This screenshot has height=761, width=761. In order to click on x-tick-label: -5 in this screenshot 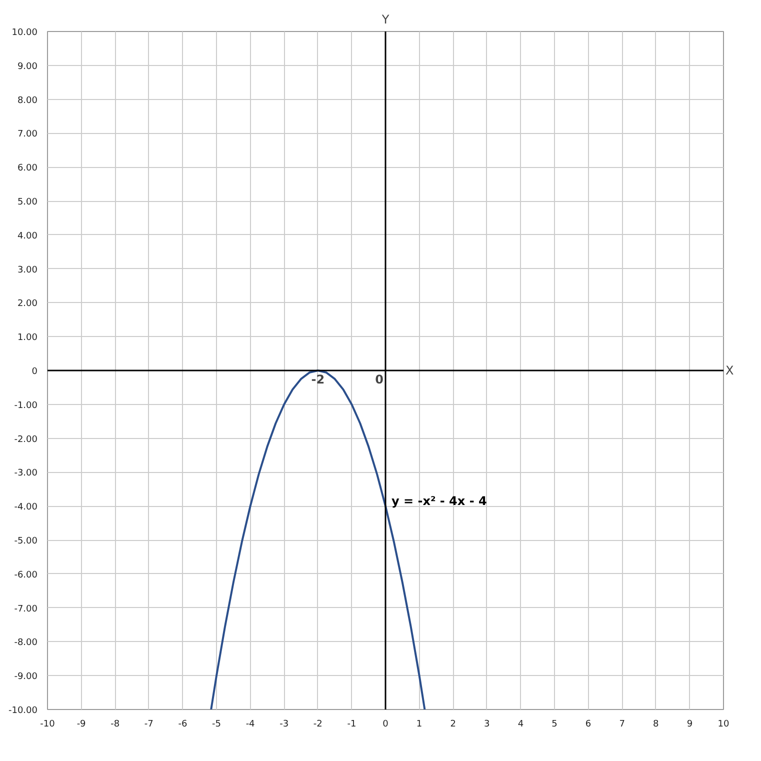, I will do `click(216, 725)`.